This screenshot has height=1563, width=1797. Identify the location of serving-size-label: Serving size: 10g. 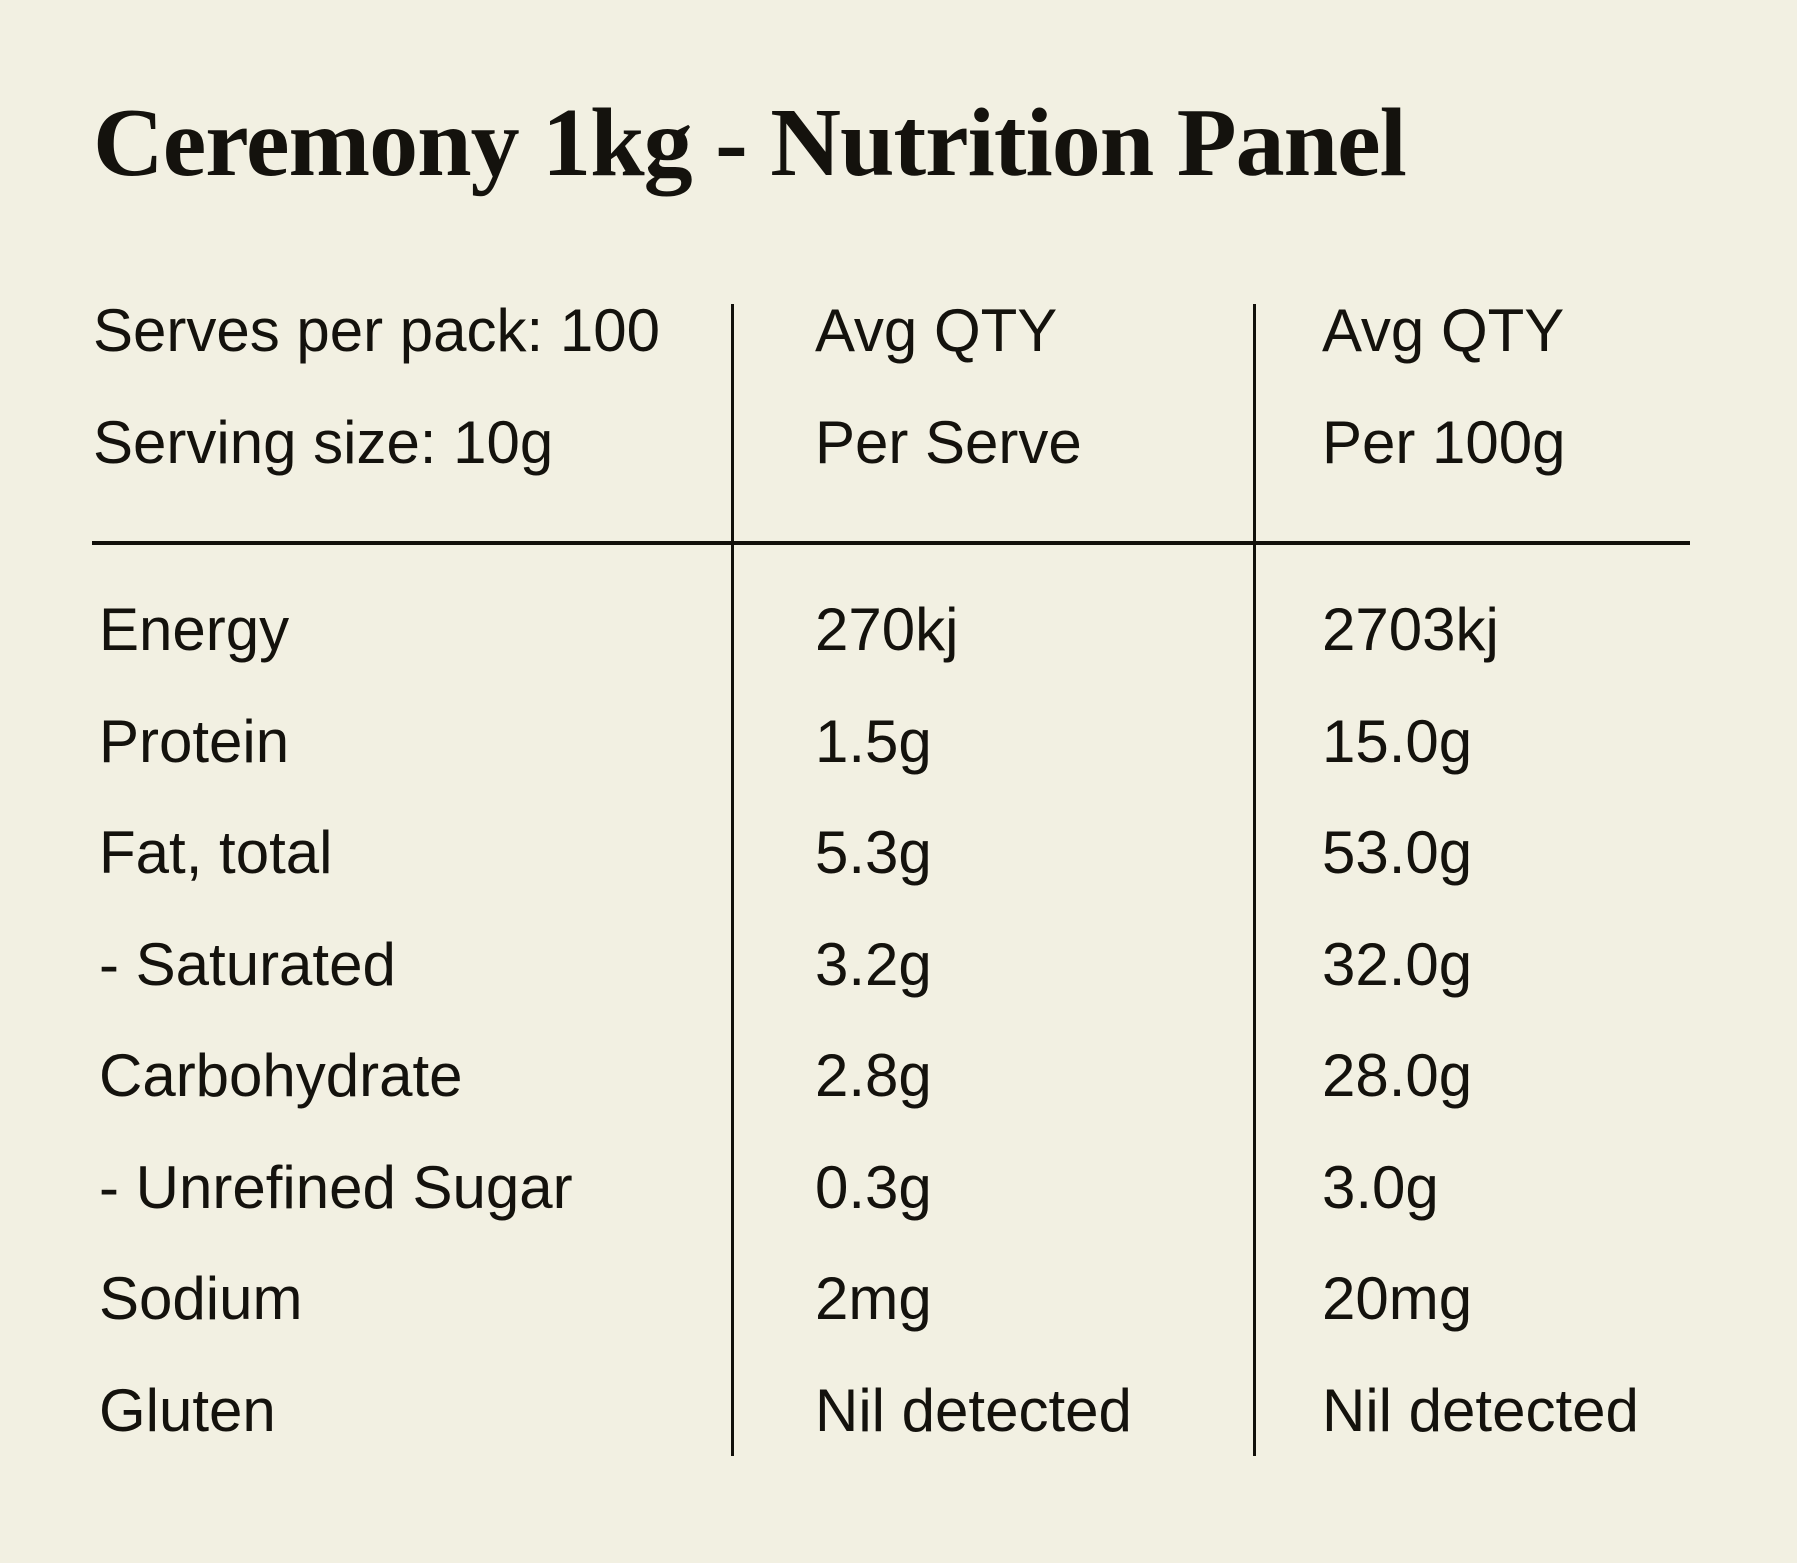
(323, 442).